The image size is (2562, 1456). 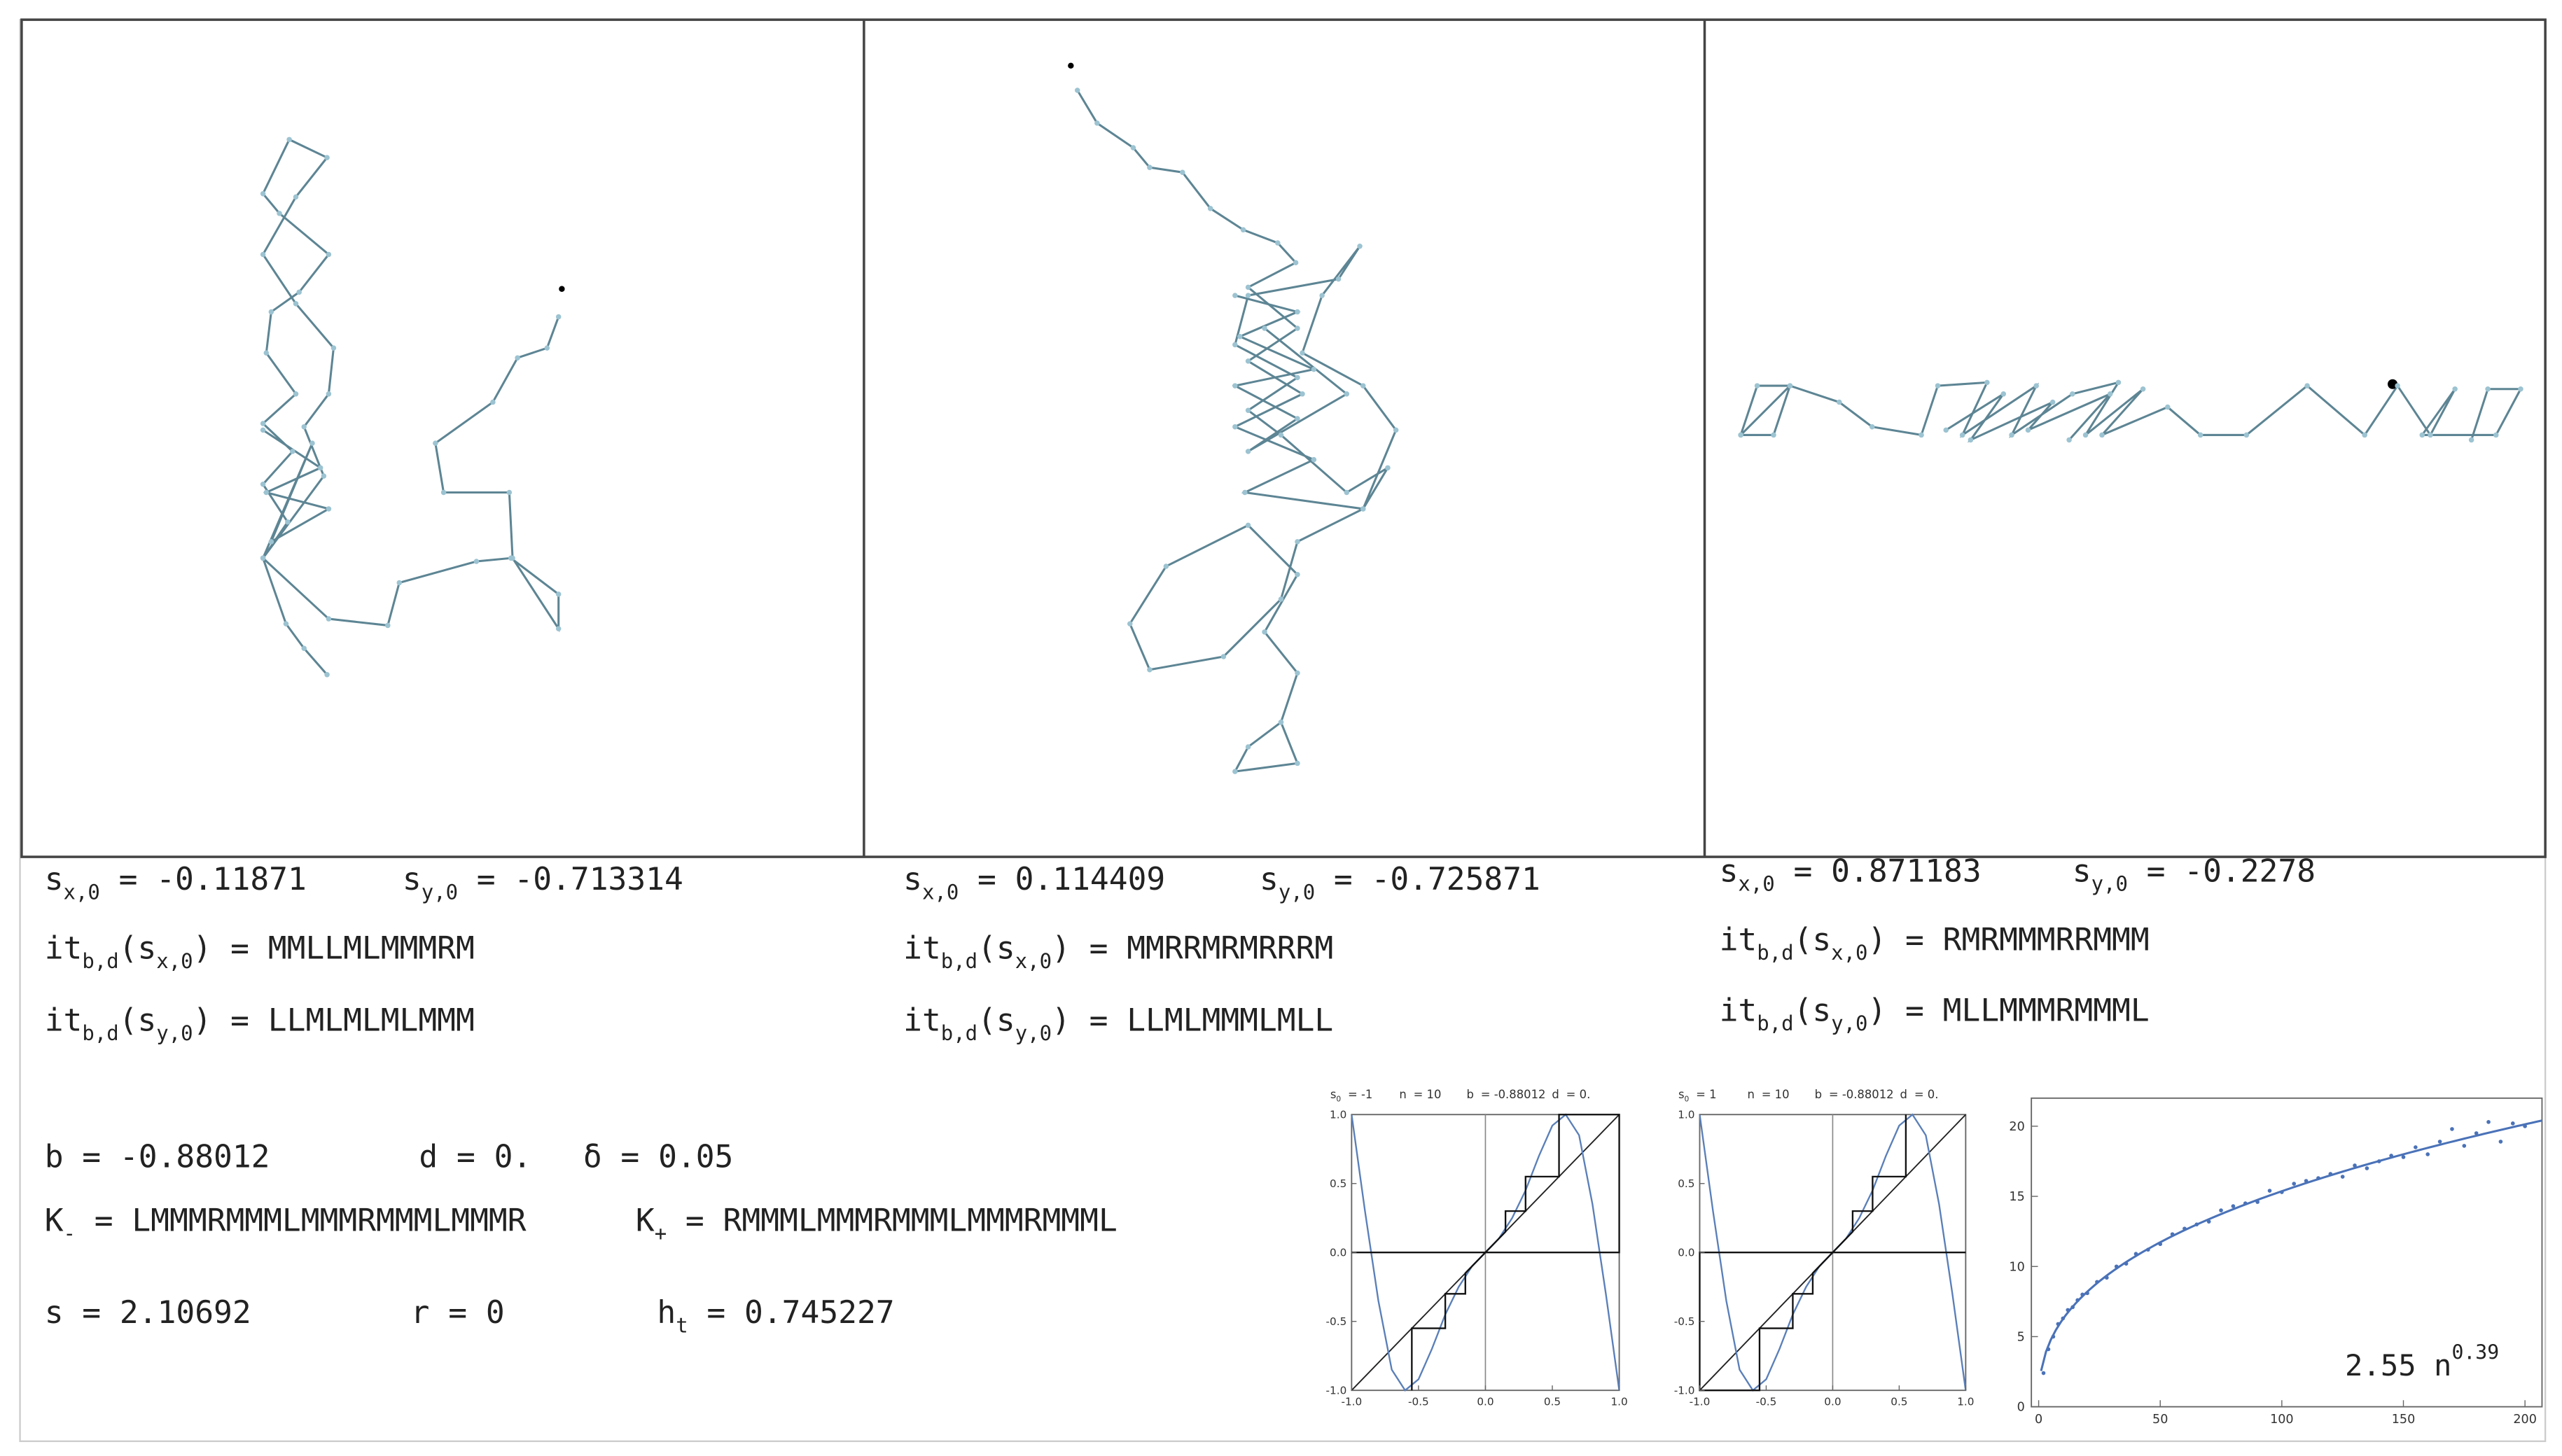 What do you see at coordinates (1400, 882) in the screenshot?
I see `expression: sy,0 = -0.725871` at bounding box center [1400, 882].